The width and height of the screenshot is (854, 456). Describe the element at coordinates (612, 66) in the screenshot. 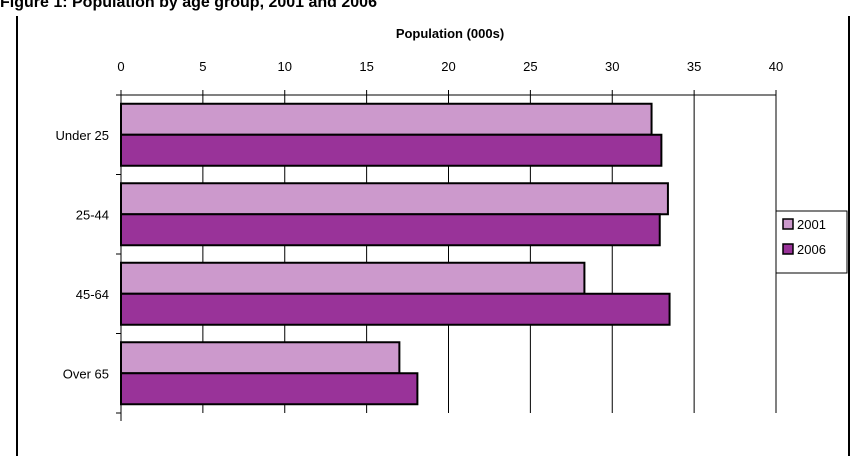

I see `x-tick-label: 30` at that location.